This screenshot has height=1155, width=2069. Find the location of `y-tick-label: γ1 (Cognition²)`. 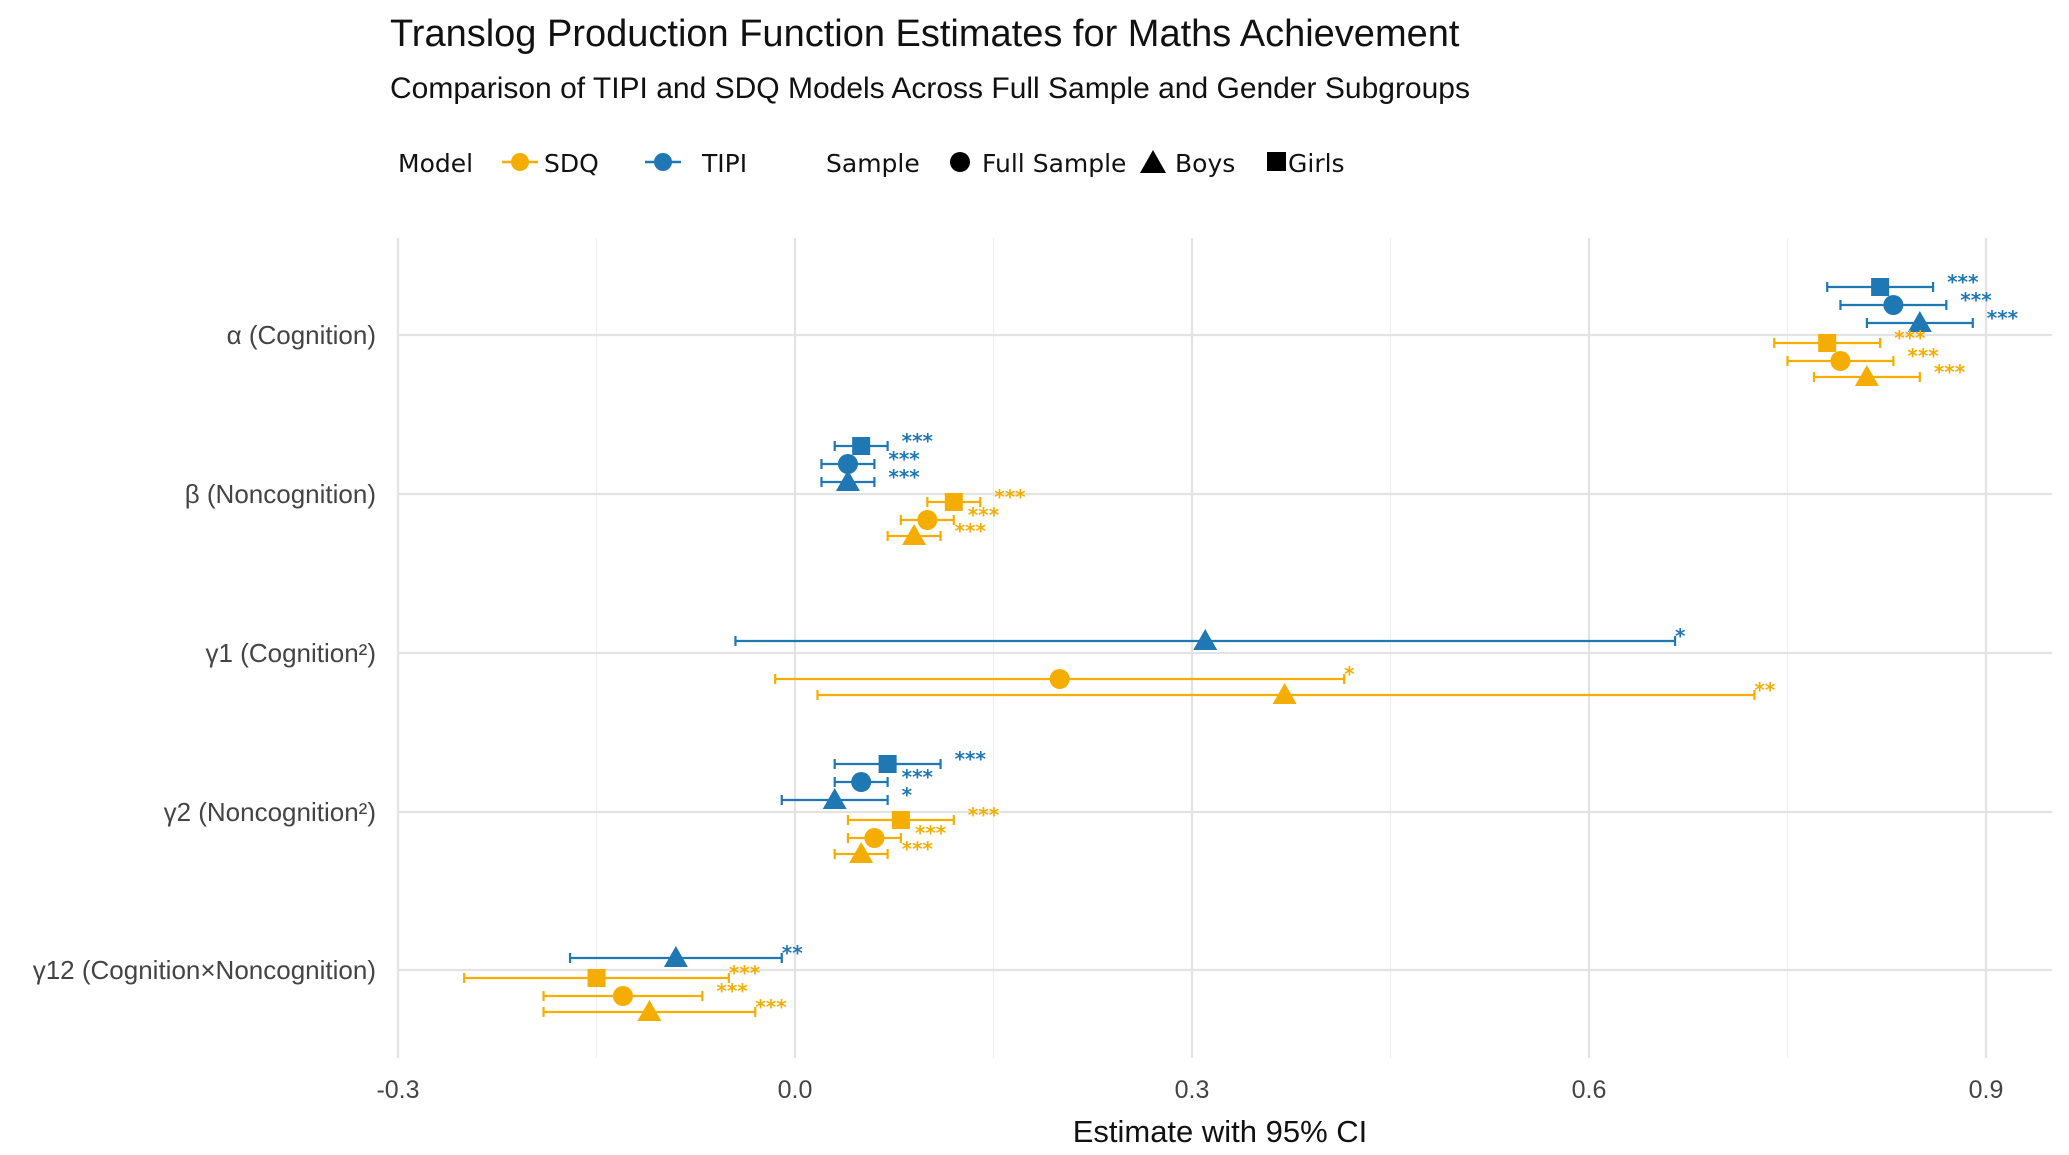

y-tick-label: γ1 (Cognition²) is located at coordinates (290, 653).